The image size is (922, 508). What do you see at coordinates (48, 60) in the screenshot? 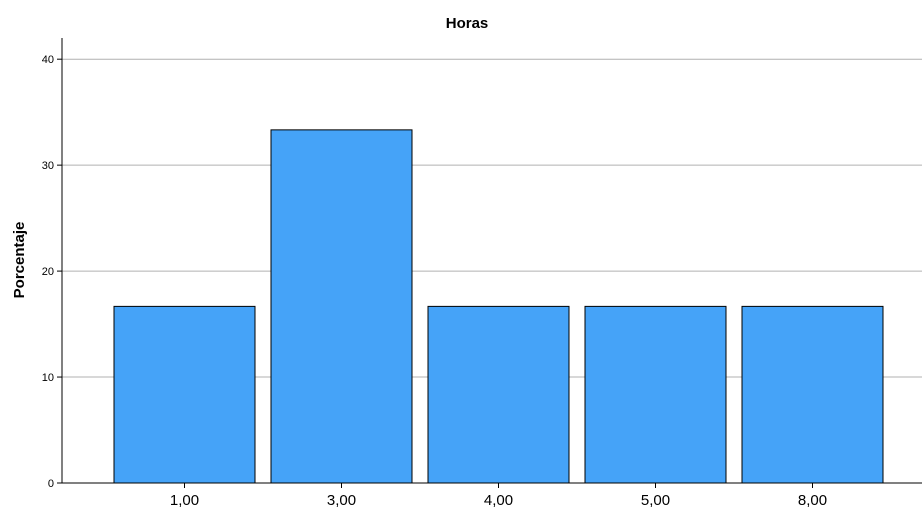
I see `y-tick-label: 40` at bounding box center [48, 60].